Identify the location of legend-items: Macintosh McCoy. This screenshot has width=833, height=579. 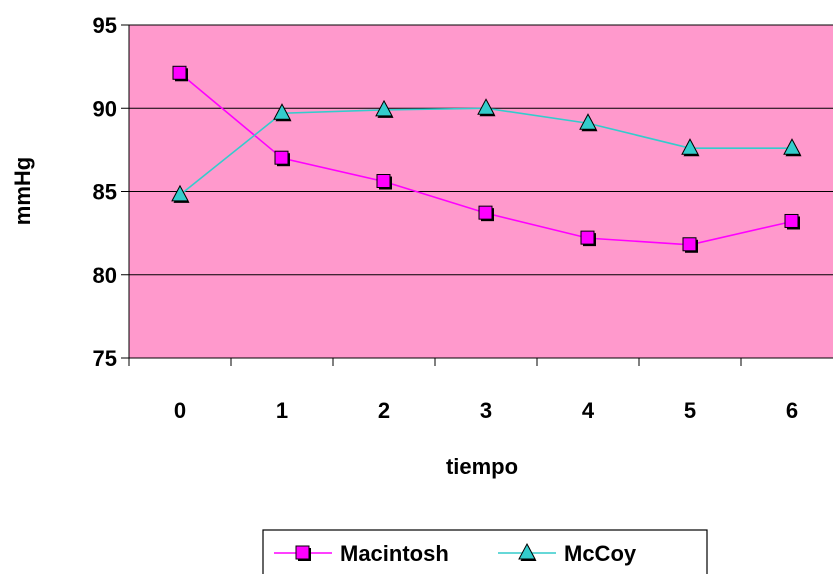
(455, 553).